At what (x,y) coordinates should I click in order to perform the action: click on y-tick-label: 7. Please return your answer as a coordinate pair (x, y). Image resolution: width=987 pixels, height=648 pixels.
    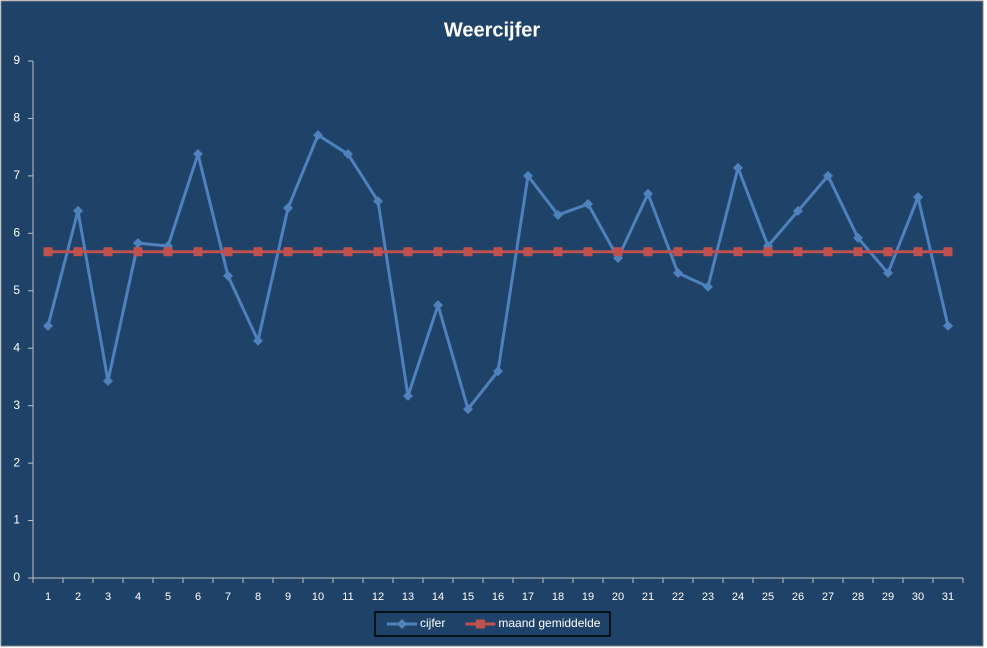
    Looking at the image, I should click on (16, 175).